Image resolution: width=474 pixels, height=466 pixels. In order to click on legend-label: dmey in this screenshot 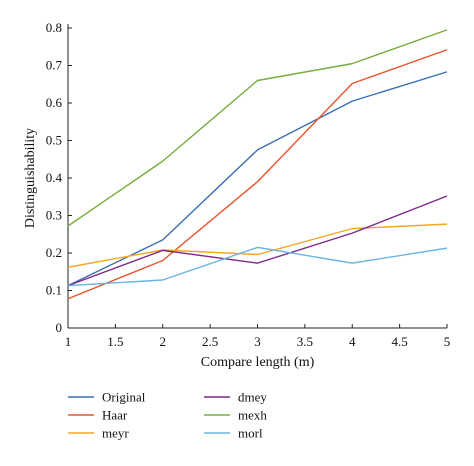, I will do `click(252, 397)`.